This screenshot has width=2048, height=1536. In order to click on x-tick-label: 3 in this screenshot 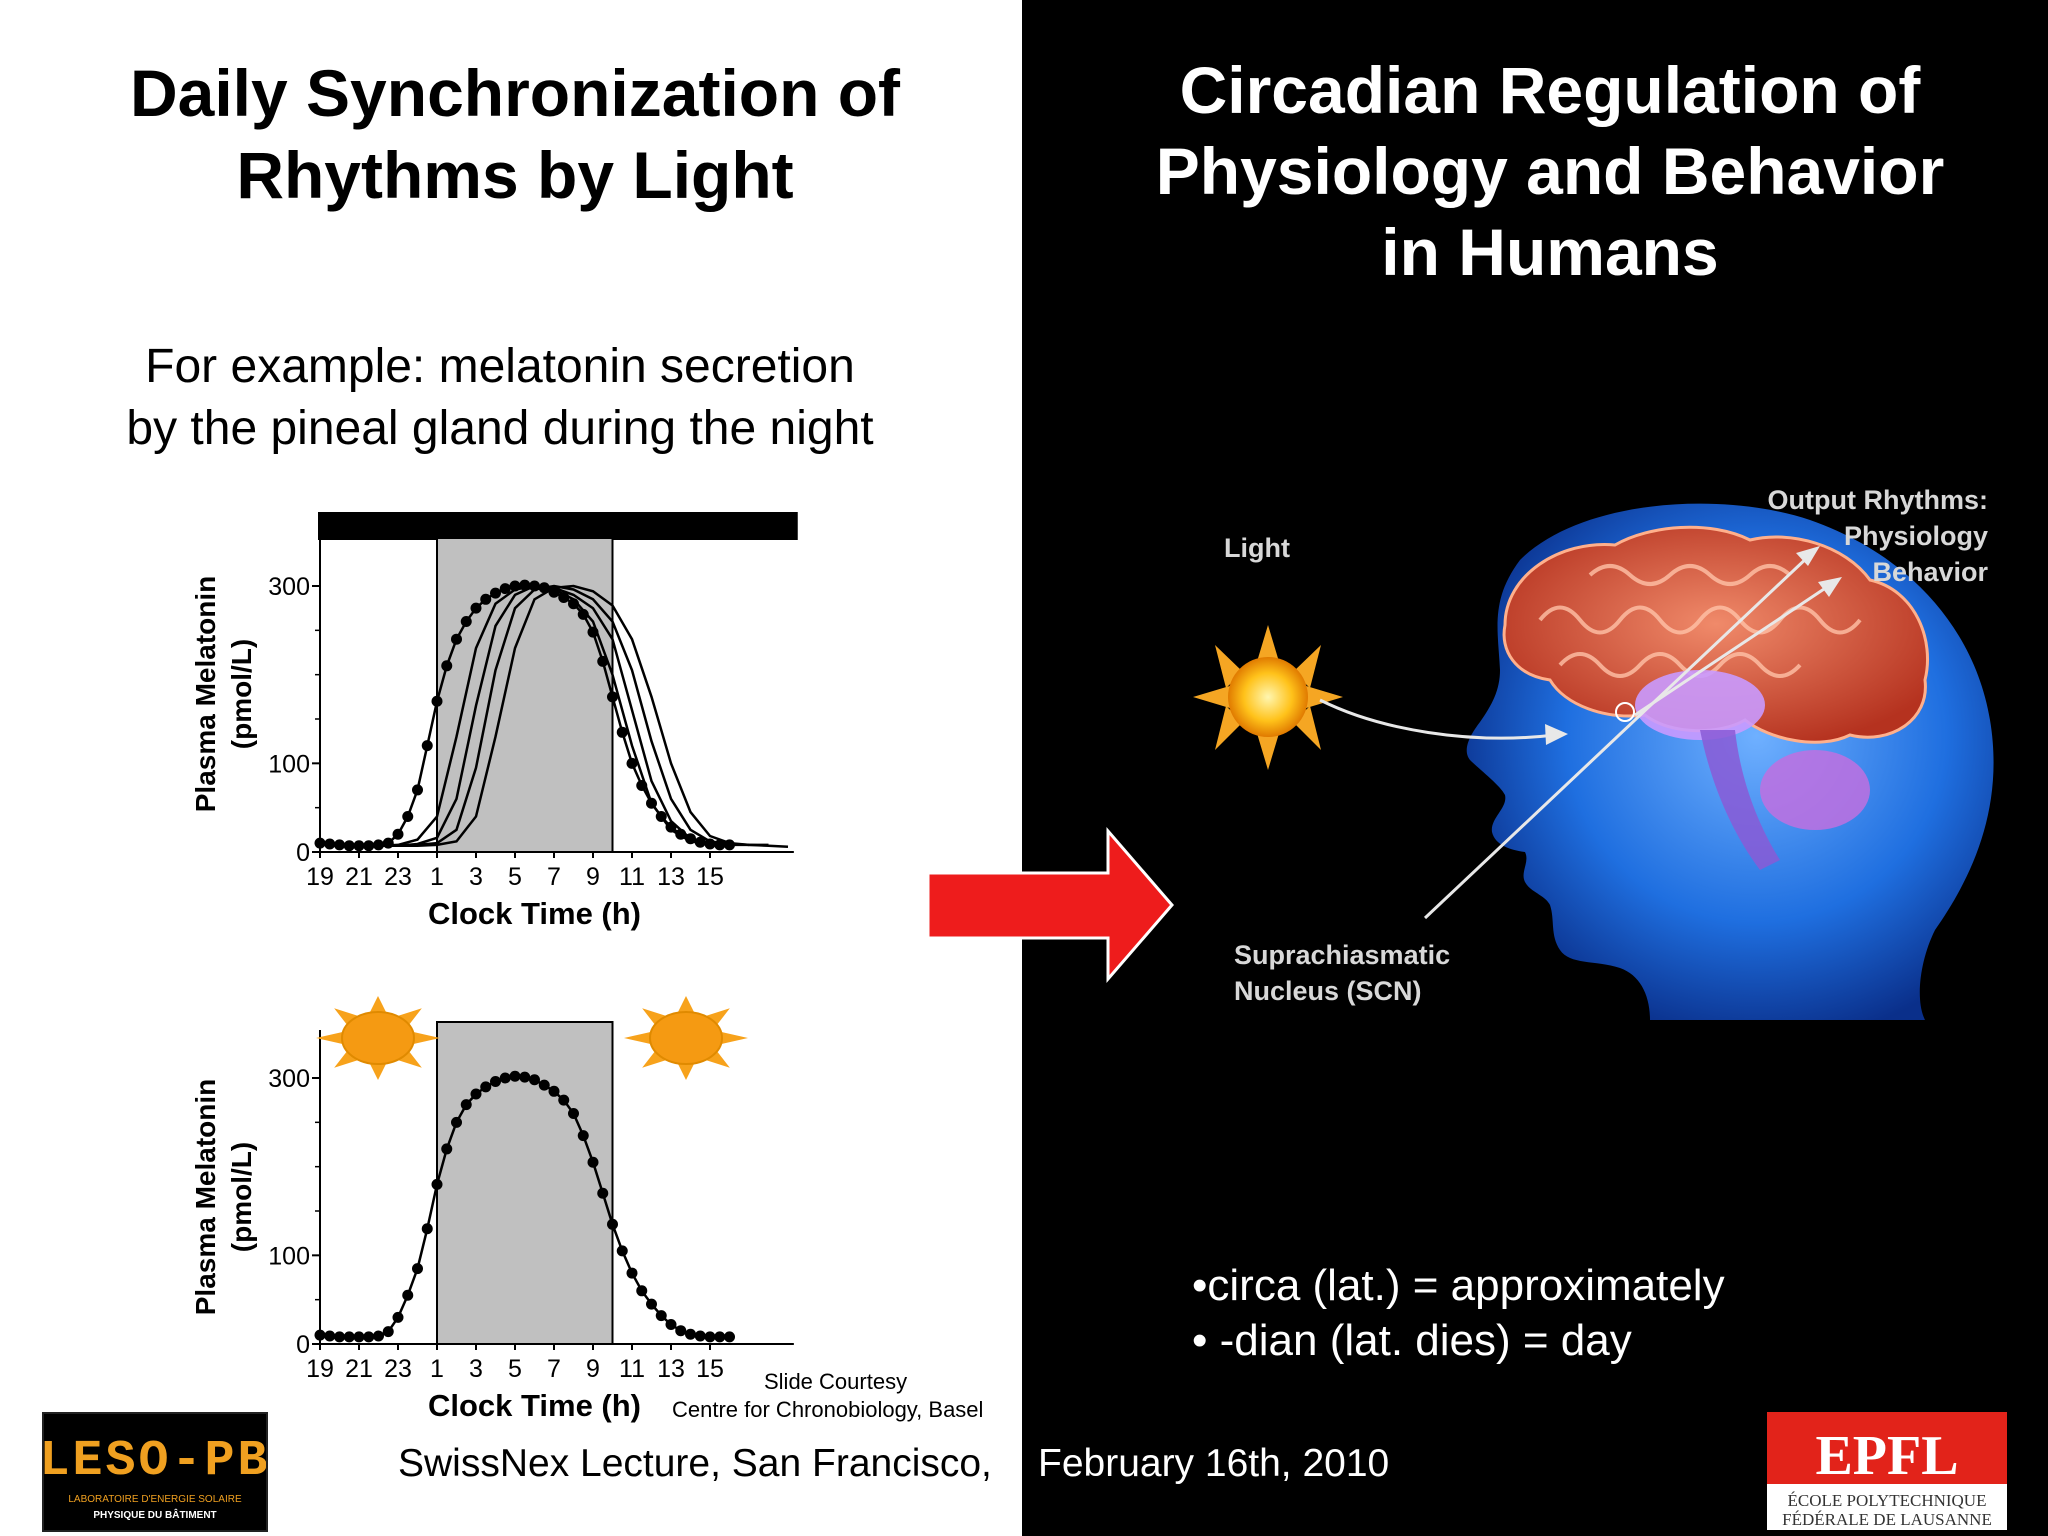, I will do `click(476, 1369)`.